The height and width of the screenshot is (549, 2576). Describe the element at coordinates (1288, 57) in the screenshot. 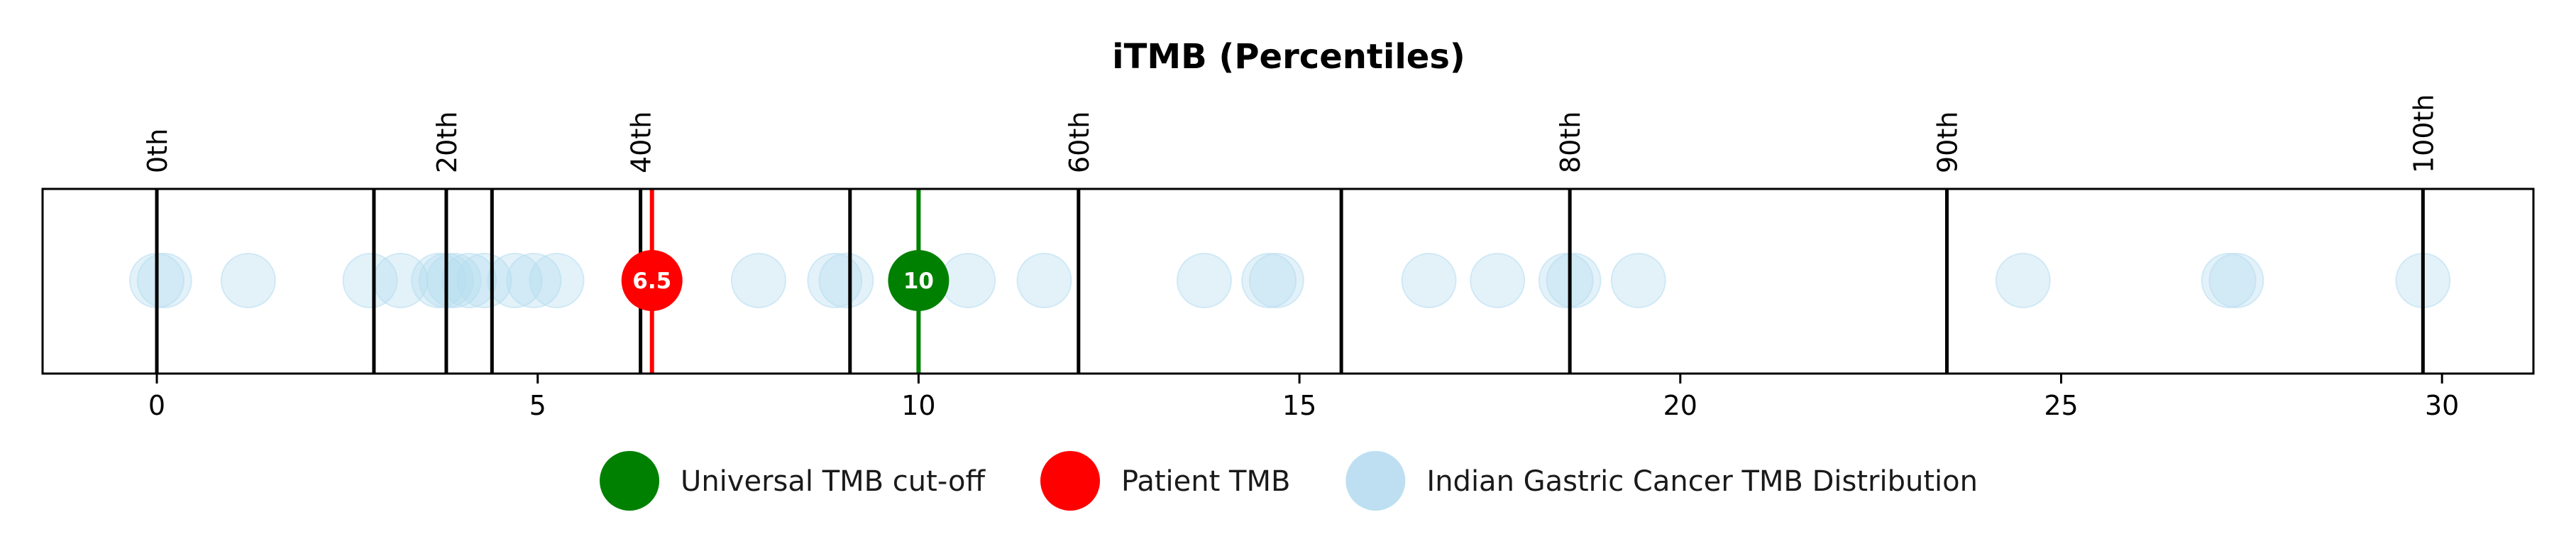

I see `chart-title: iTMB (Percentiles)` at that location.